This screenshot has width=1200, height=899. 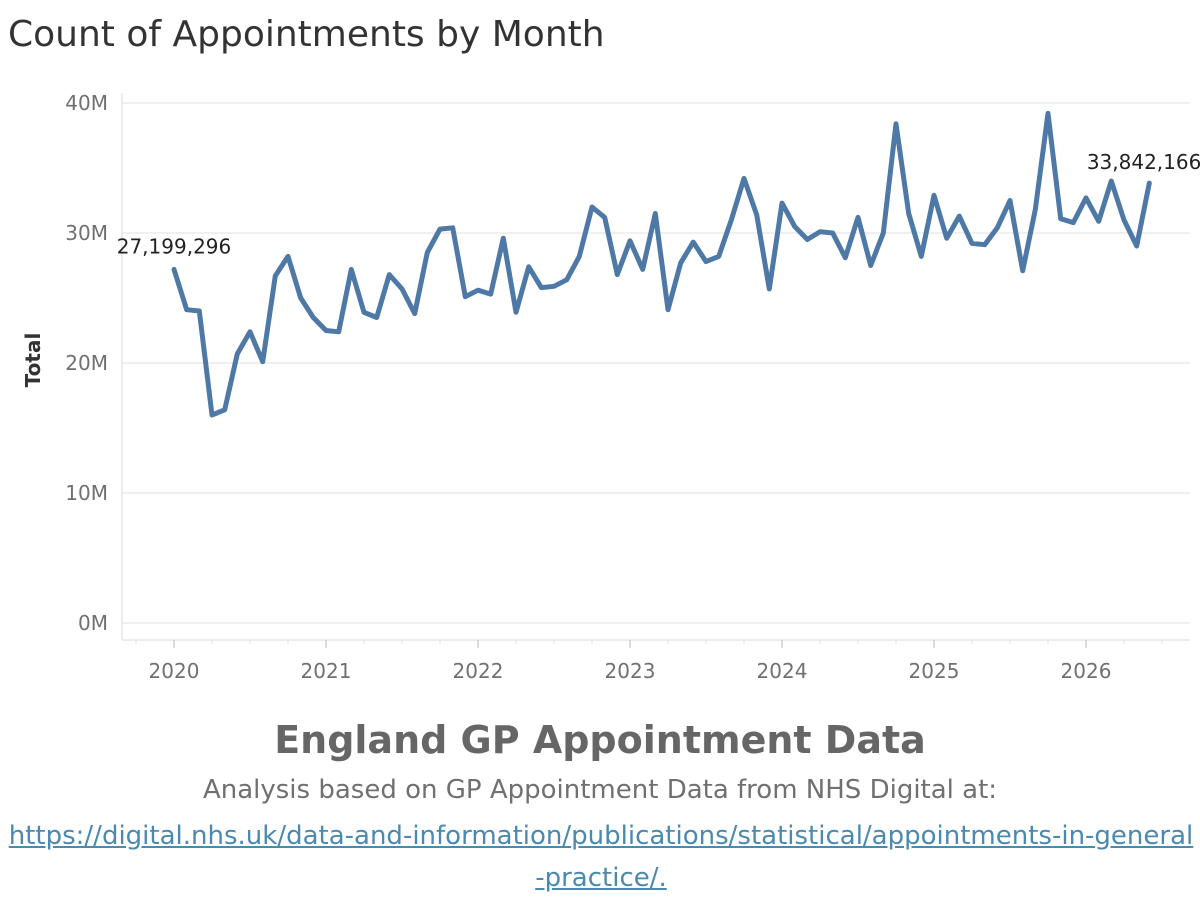 I want to click on footer-title: England GP Appointment Data, so click(x=600, y=740).